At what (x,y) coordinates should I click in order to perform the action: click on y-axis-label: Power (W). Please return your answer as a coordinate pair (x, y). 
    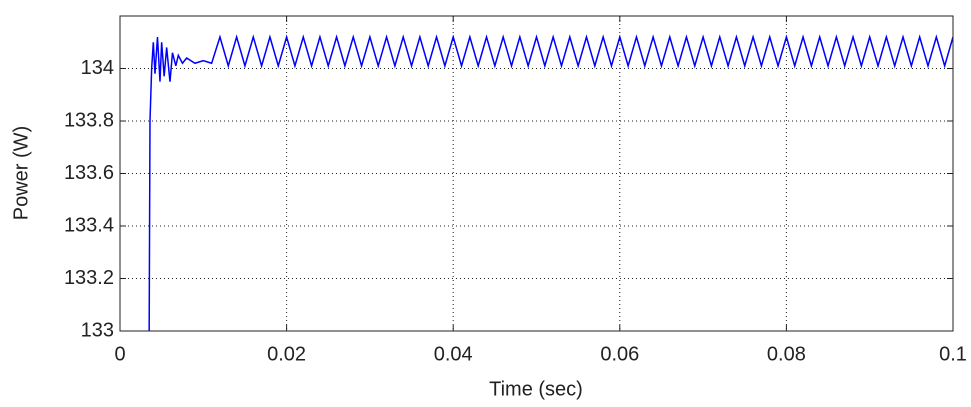
    Looking at the image, I should click on (21, 173).